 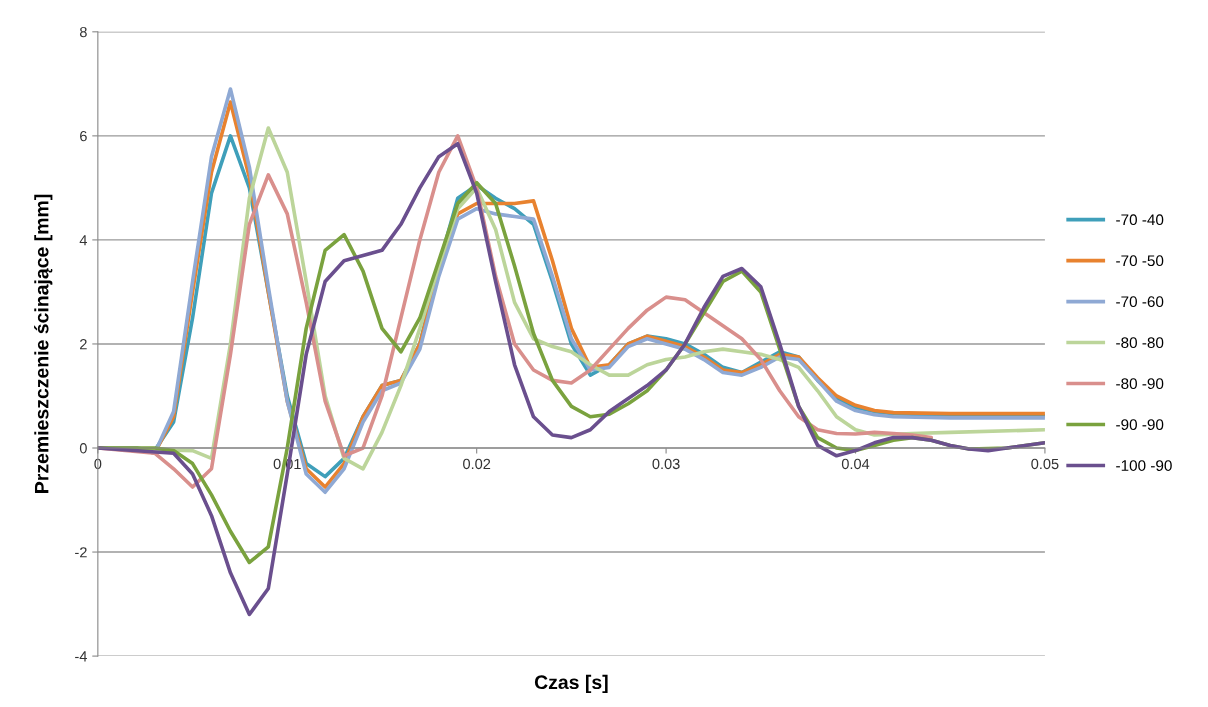 What do you see at coordinates (1140, 302) in the screenshot?
I see `legend-label: -70 -60` at bounding box center [1140, 302].